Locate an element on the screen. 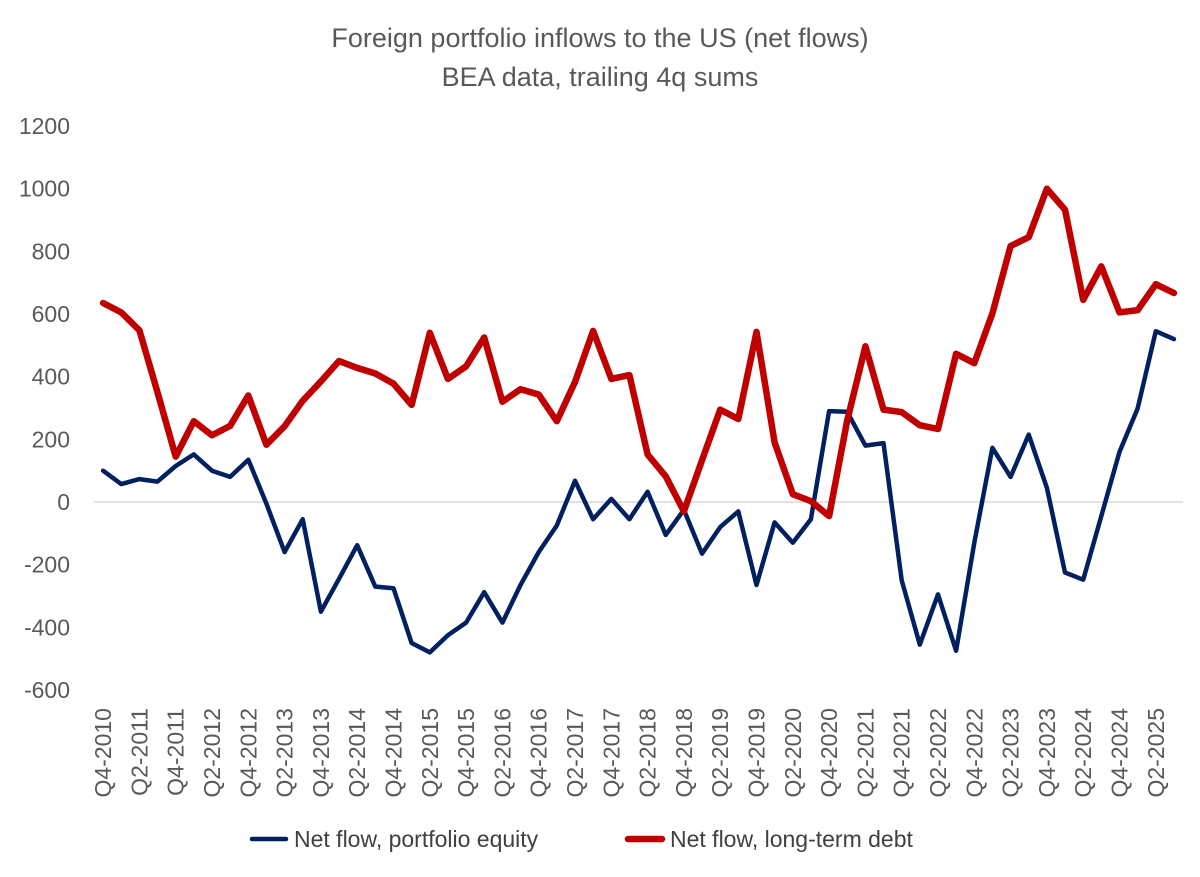 This screenshot has width=1200, height=877. y-axis: -600 -400 -200 0 200 400 600 800 1000 1200 is located at coordinates (44, 408).